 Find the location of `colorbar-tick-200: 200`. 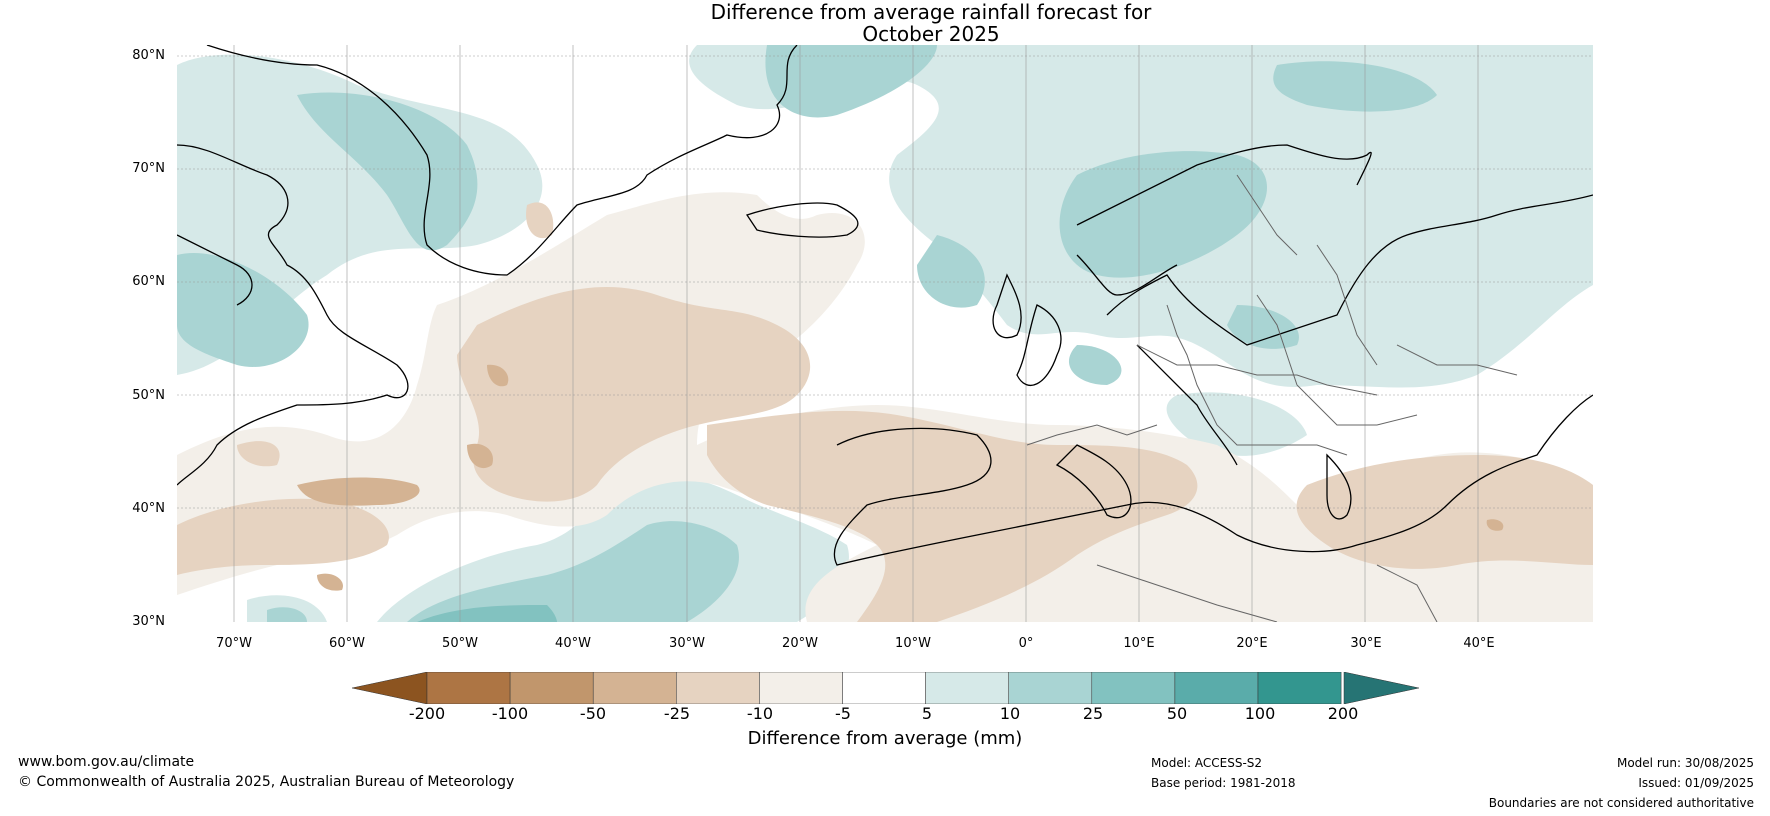

colorbar-tick-200: 200 is located at coordinates (1343, 713).